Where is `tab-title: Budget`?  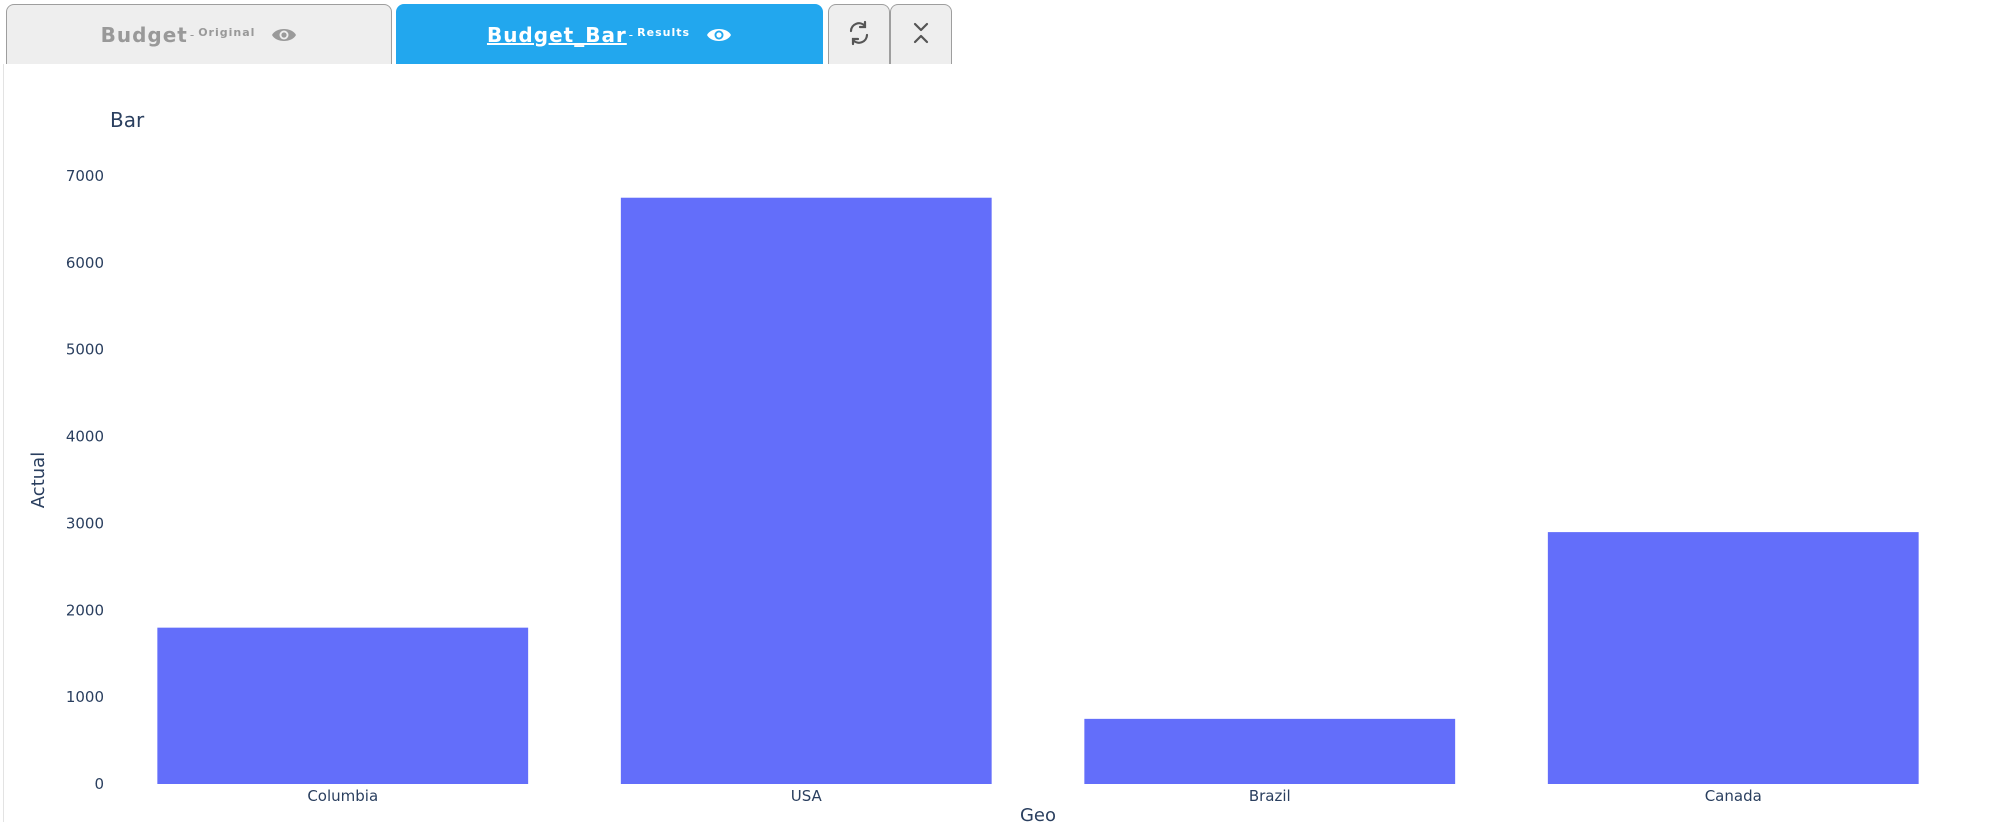
tab-title: Budget is located at coordinates (144, 34).